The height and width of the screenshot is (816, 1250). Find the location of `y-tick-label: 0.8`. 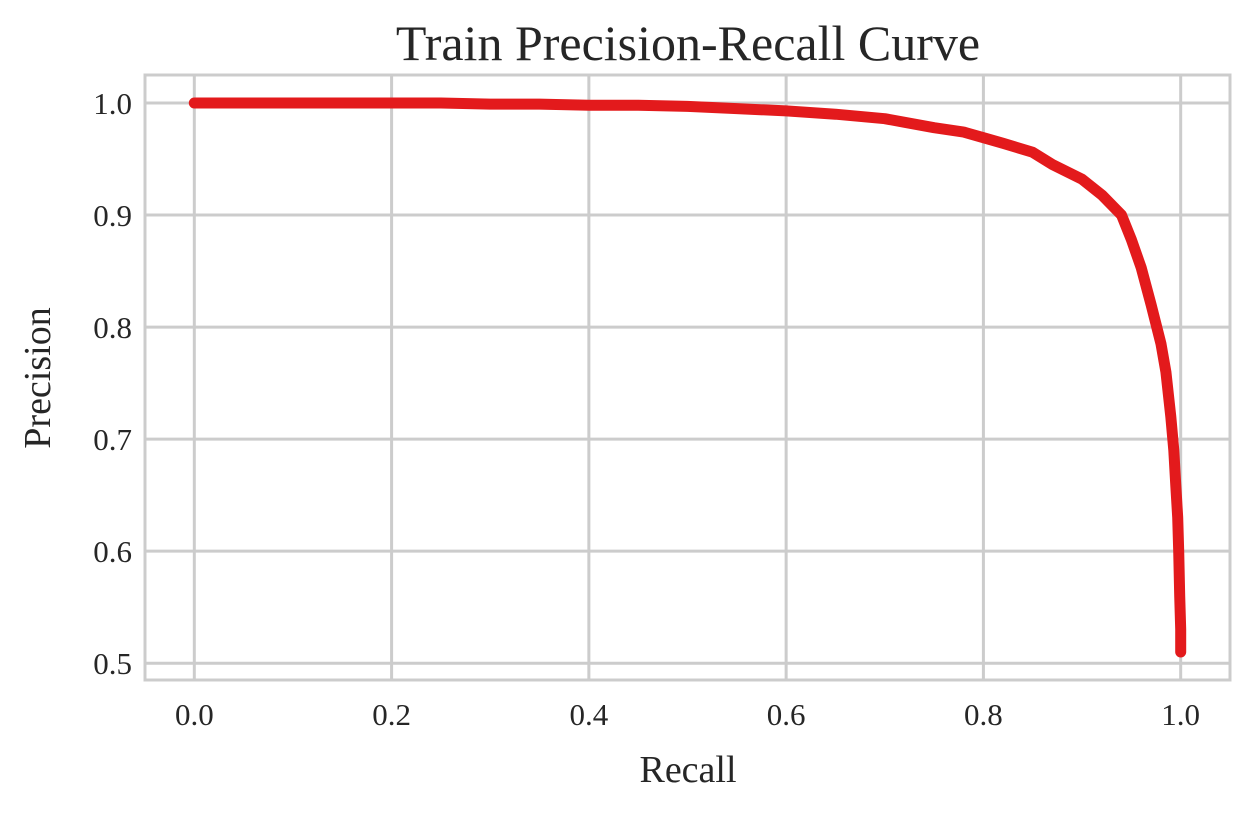

y-tick-label: 0.8 is located at coordinates (112, 327).